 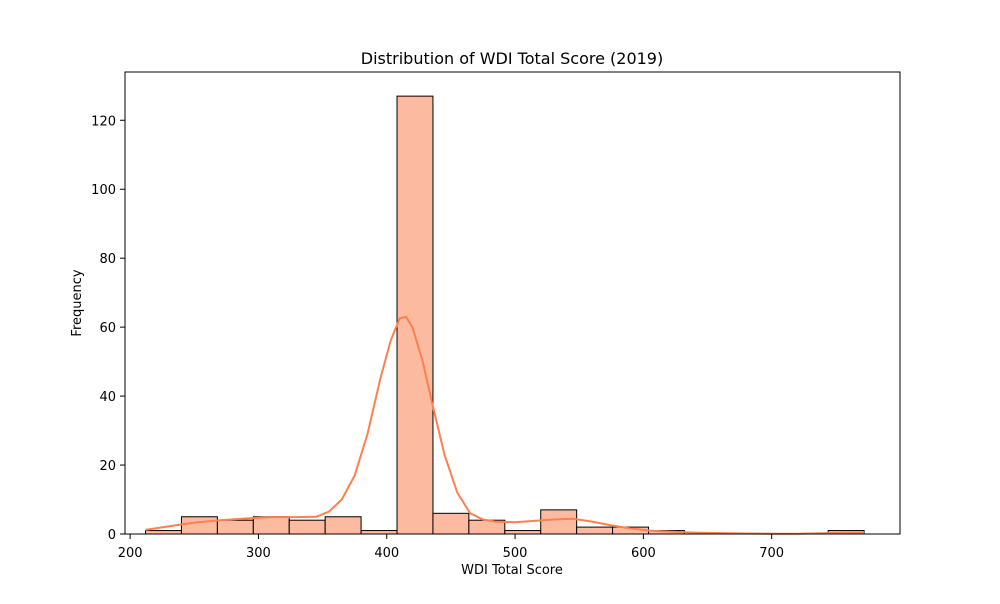 I want to click on y-axis: 0 20 40 60 80 100 120, so click(x=108, y=328).